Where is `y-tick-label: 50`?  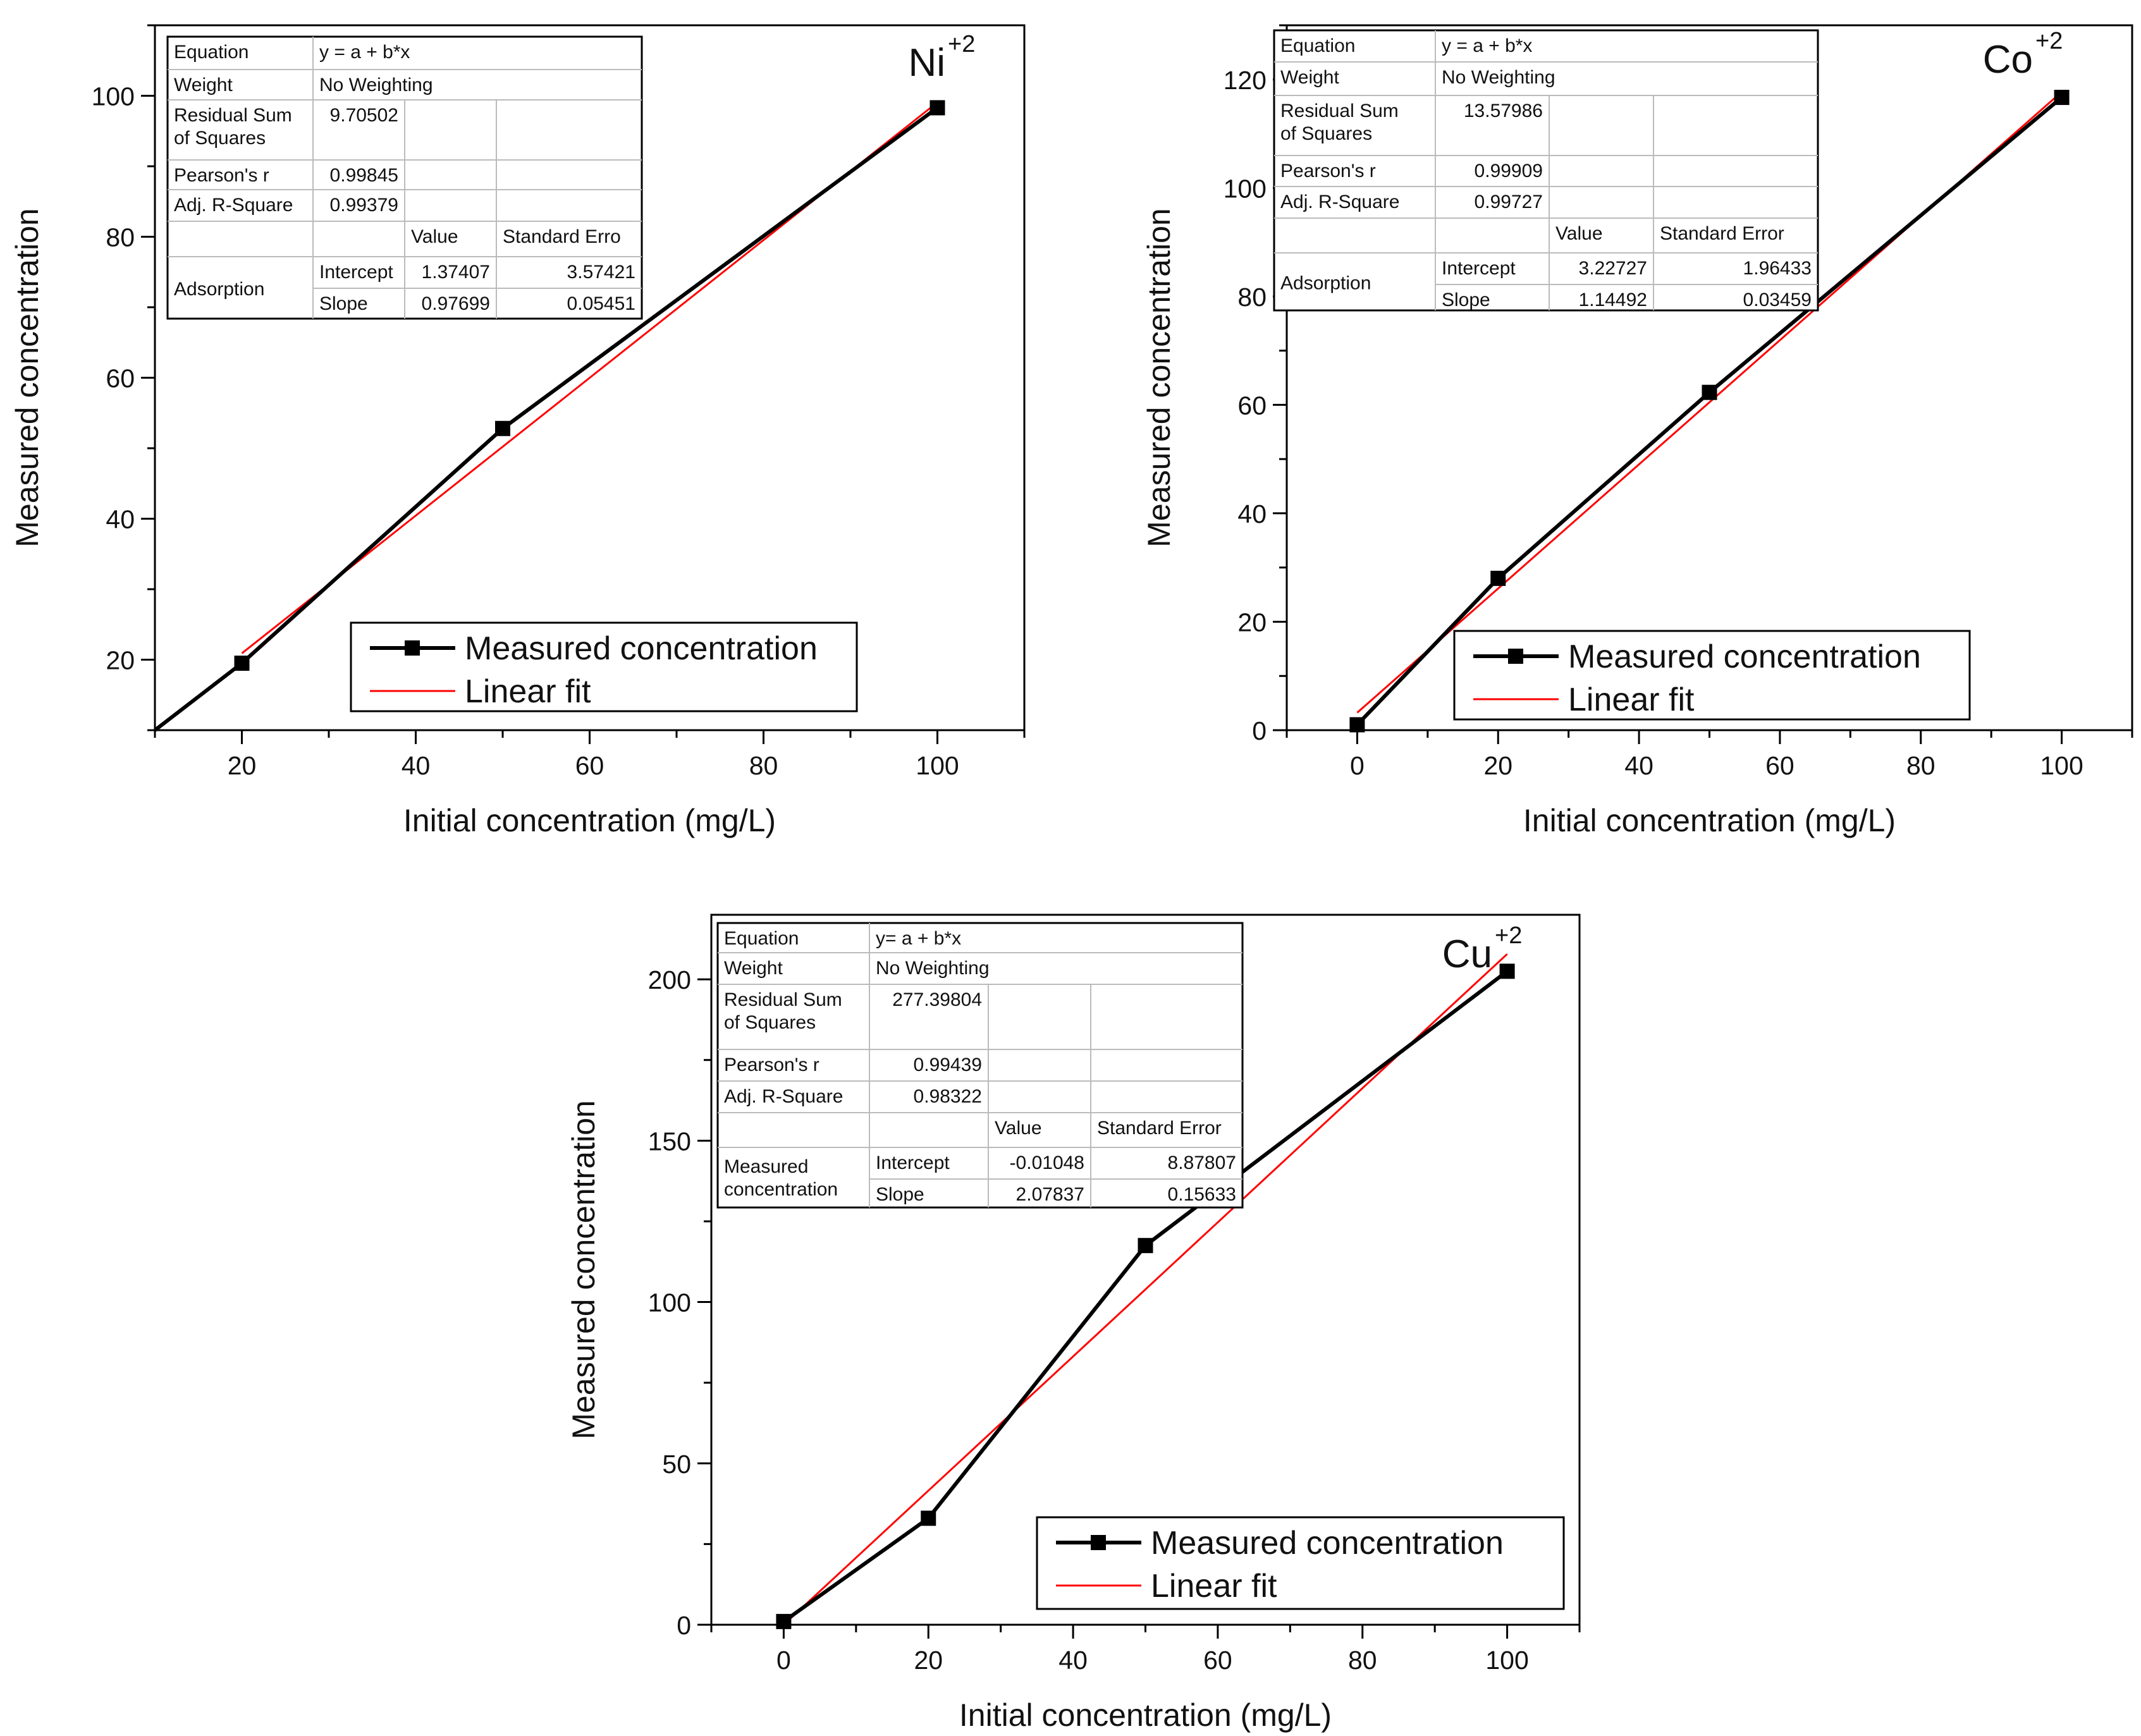 y-tick-label: 50 is located at coordinates (676, 1464).